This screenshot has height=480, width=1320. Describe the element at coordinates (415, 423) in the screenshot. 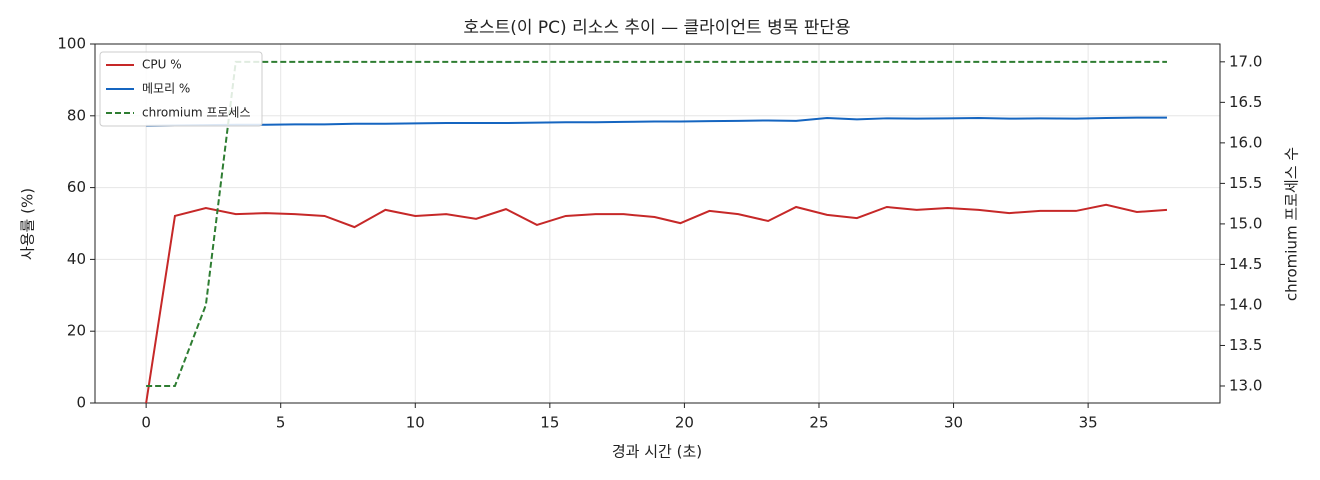

I see `x-tick-label: 10` at that location.